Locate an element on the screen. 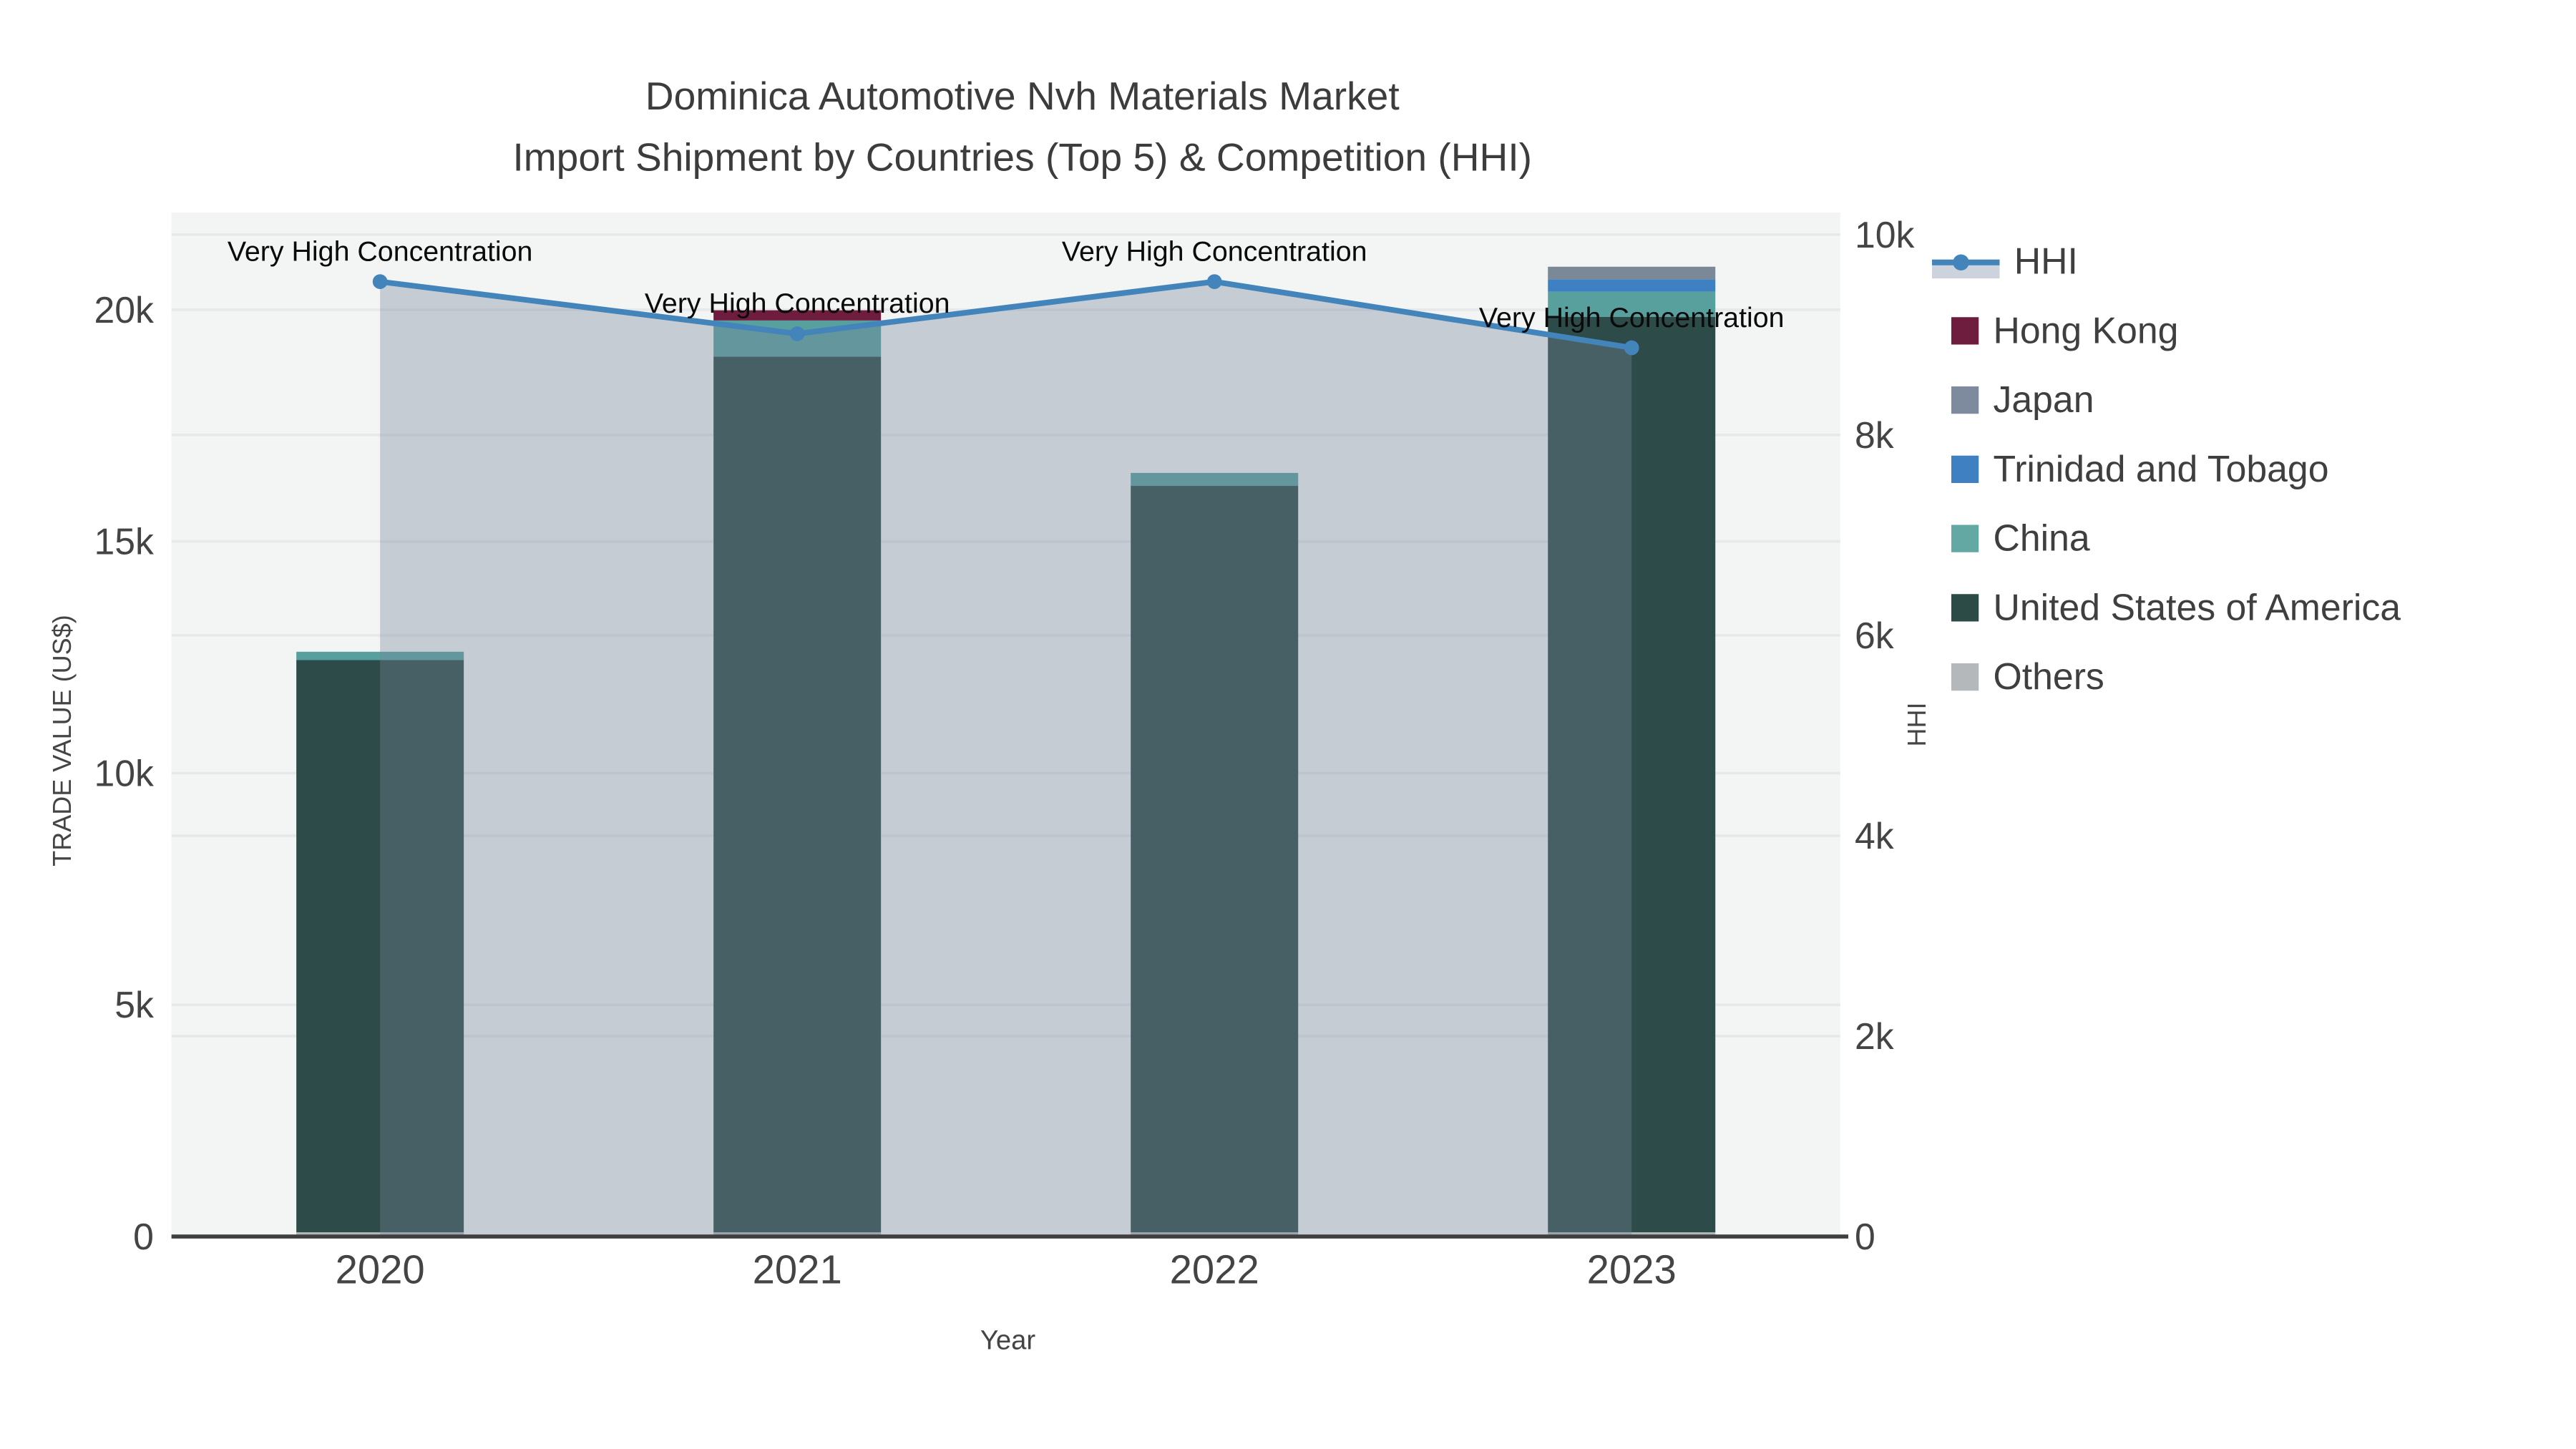 This screenshot has height=1449, width=2576. y-right-tick-8k: 8k is located at coordinates (1874, 435).